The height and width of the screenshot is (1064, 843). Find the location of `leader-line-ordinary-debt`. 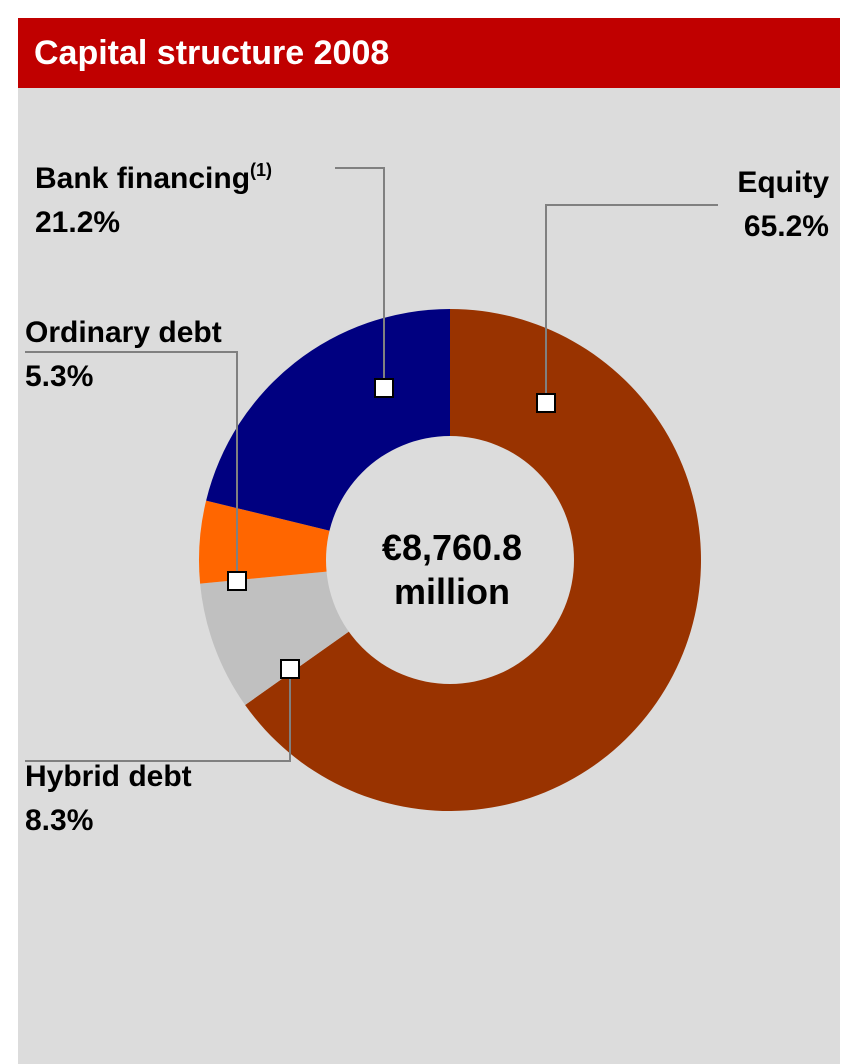

leader-line-ordinary-debt is located at coordinates (131, 466).